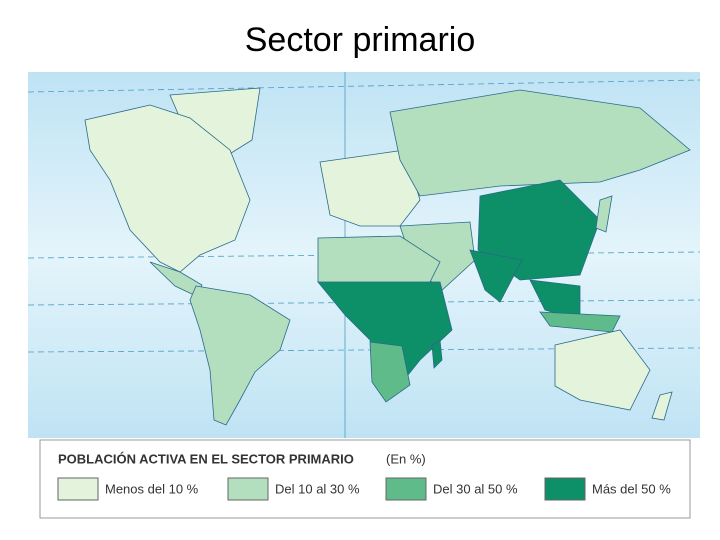 This screenshot has width=720, height=540. Describe the element at coordinates (604, 214) in the screenshot. I see `japan` at that location.